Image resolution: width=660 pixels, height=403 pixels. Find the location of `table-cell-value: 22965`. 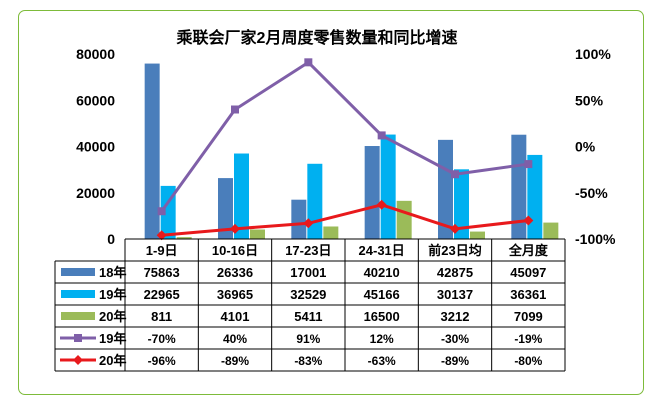

table-cell-value: 22965 is located at coordinates (162, 294).